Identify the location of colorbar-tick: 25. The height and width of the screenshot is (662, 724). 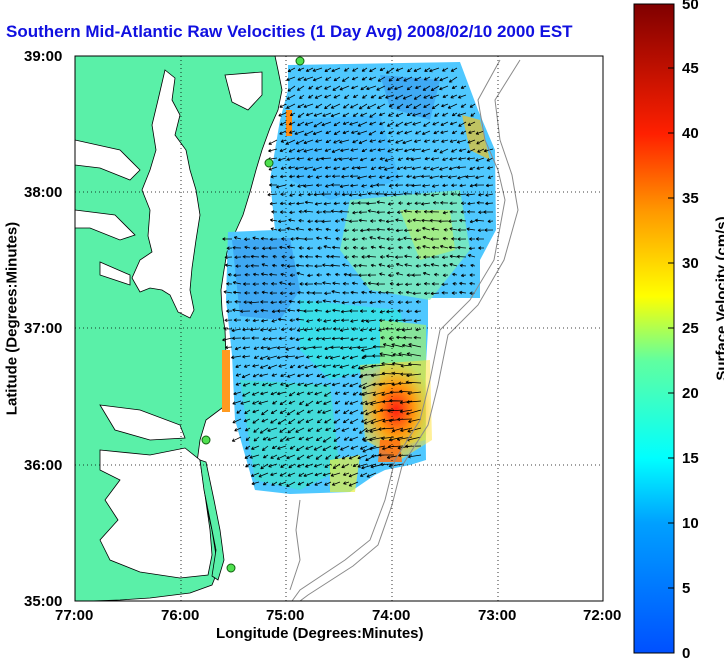
(690, 328).